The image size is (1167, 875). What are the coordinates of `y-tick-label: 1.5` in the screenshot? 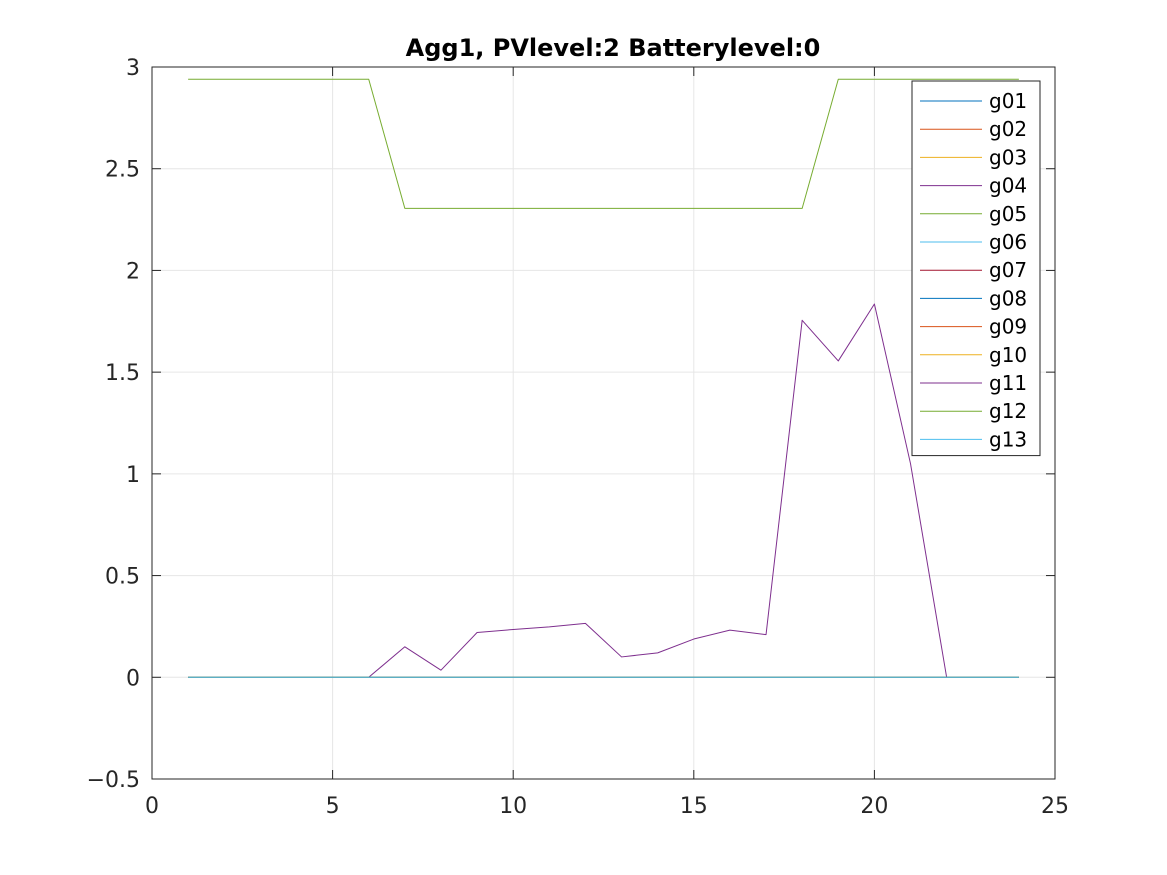 It's located at (122, 373).